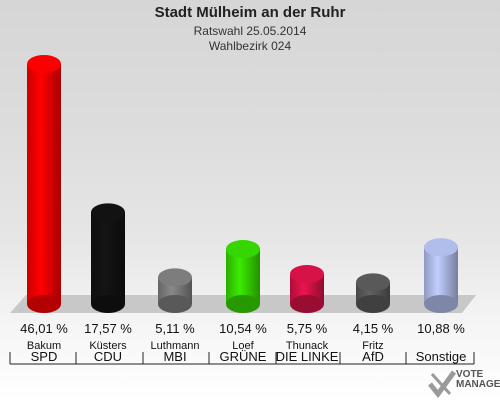 The width and height of the screenshot is (500, 400). What do you see at coordinates (175, 346) in the screenshot?
I see `candidate-label: Luthmann` at bounding box center [175, 346].